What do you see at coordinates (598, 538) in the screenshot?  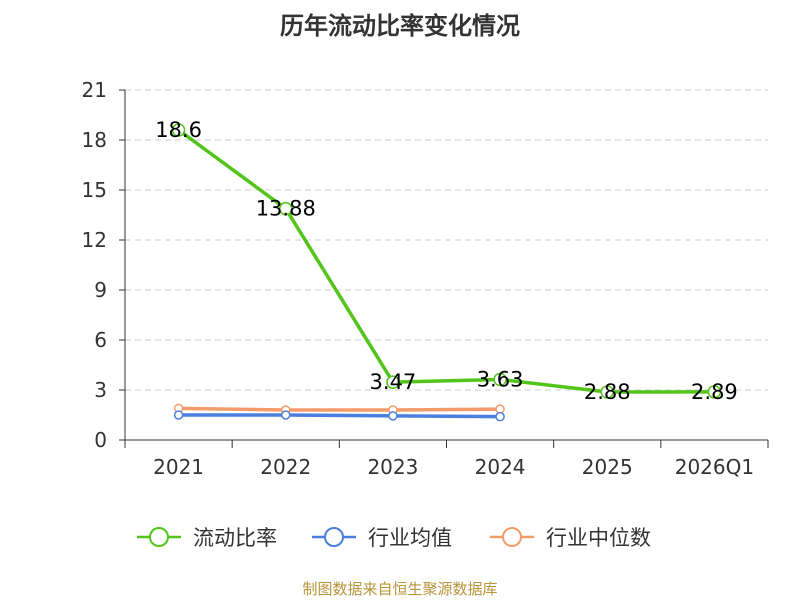 I see `legend-label: 行业中位数` at bounding box center [598, 538].